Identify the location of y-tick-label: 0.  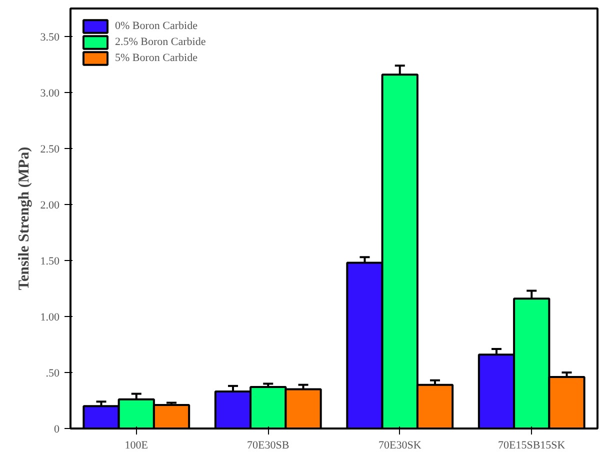
(57, 430).